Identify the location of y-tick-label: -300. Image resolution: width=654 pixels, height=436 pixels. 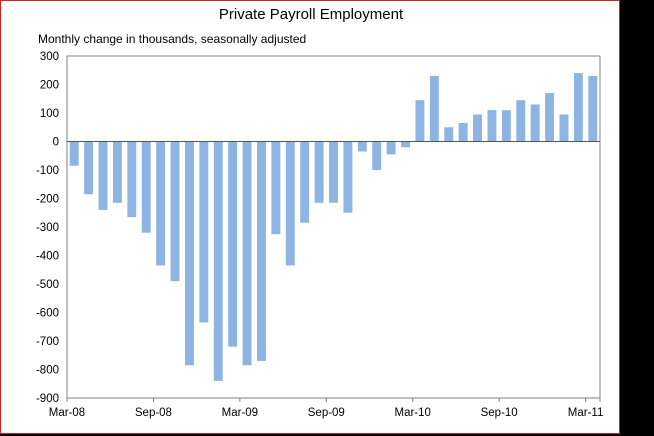
(47, 228).